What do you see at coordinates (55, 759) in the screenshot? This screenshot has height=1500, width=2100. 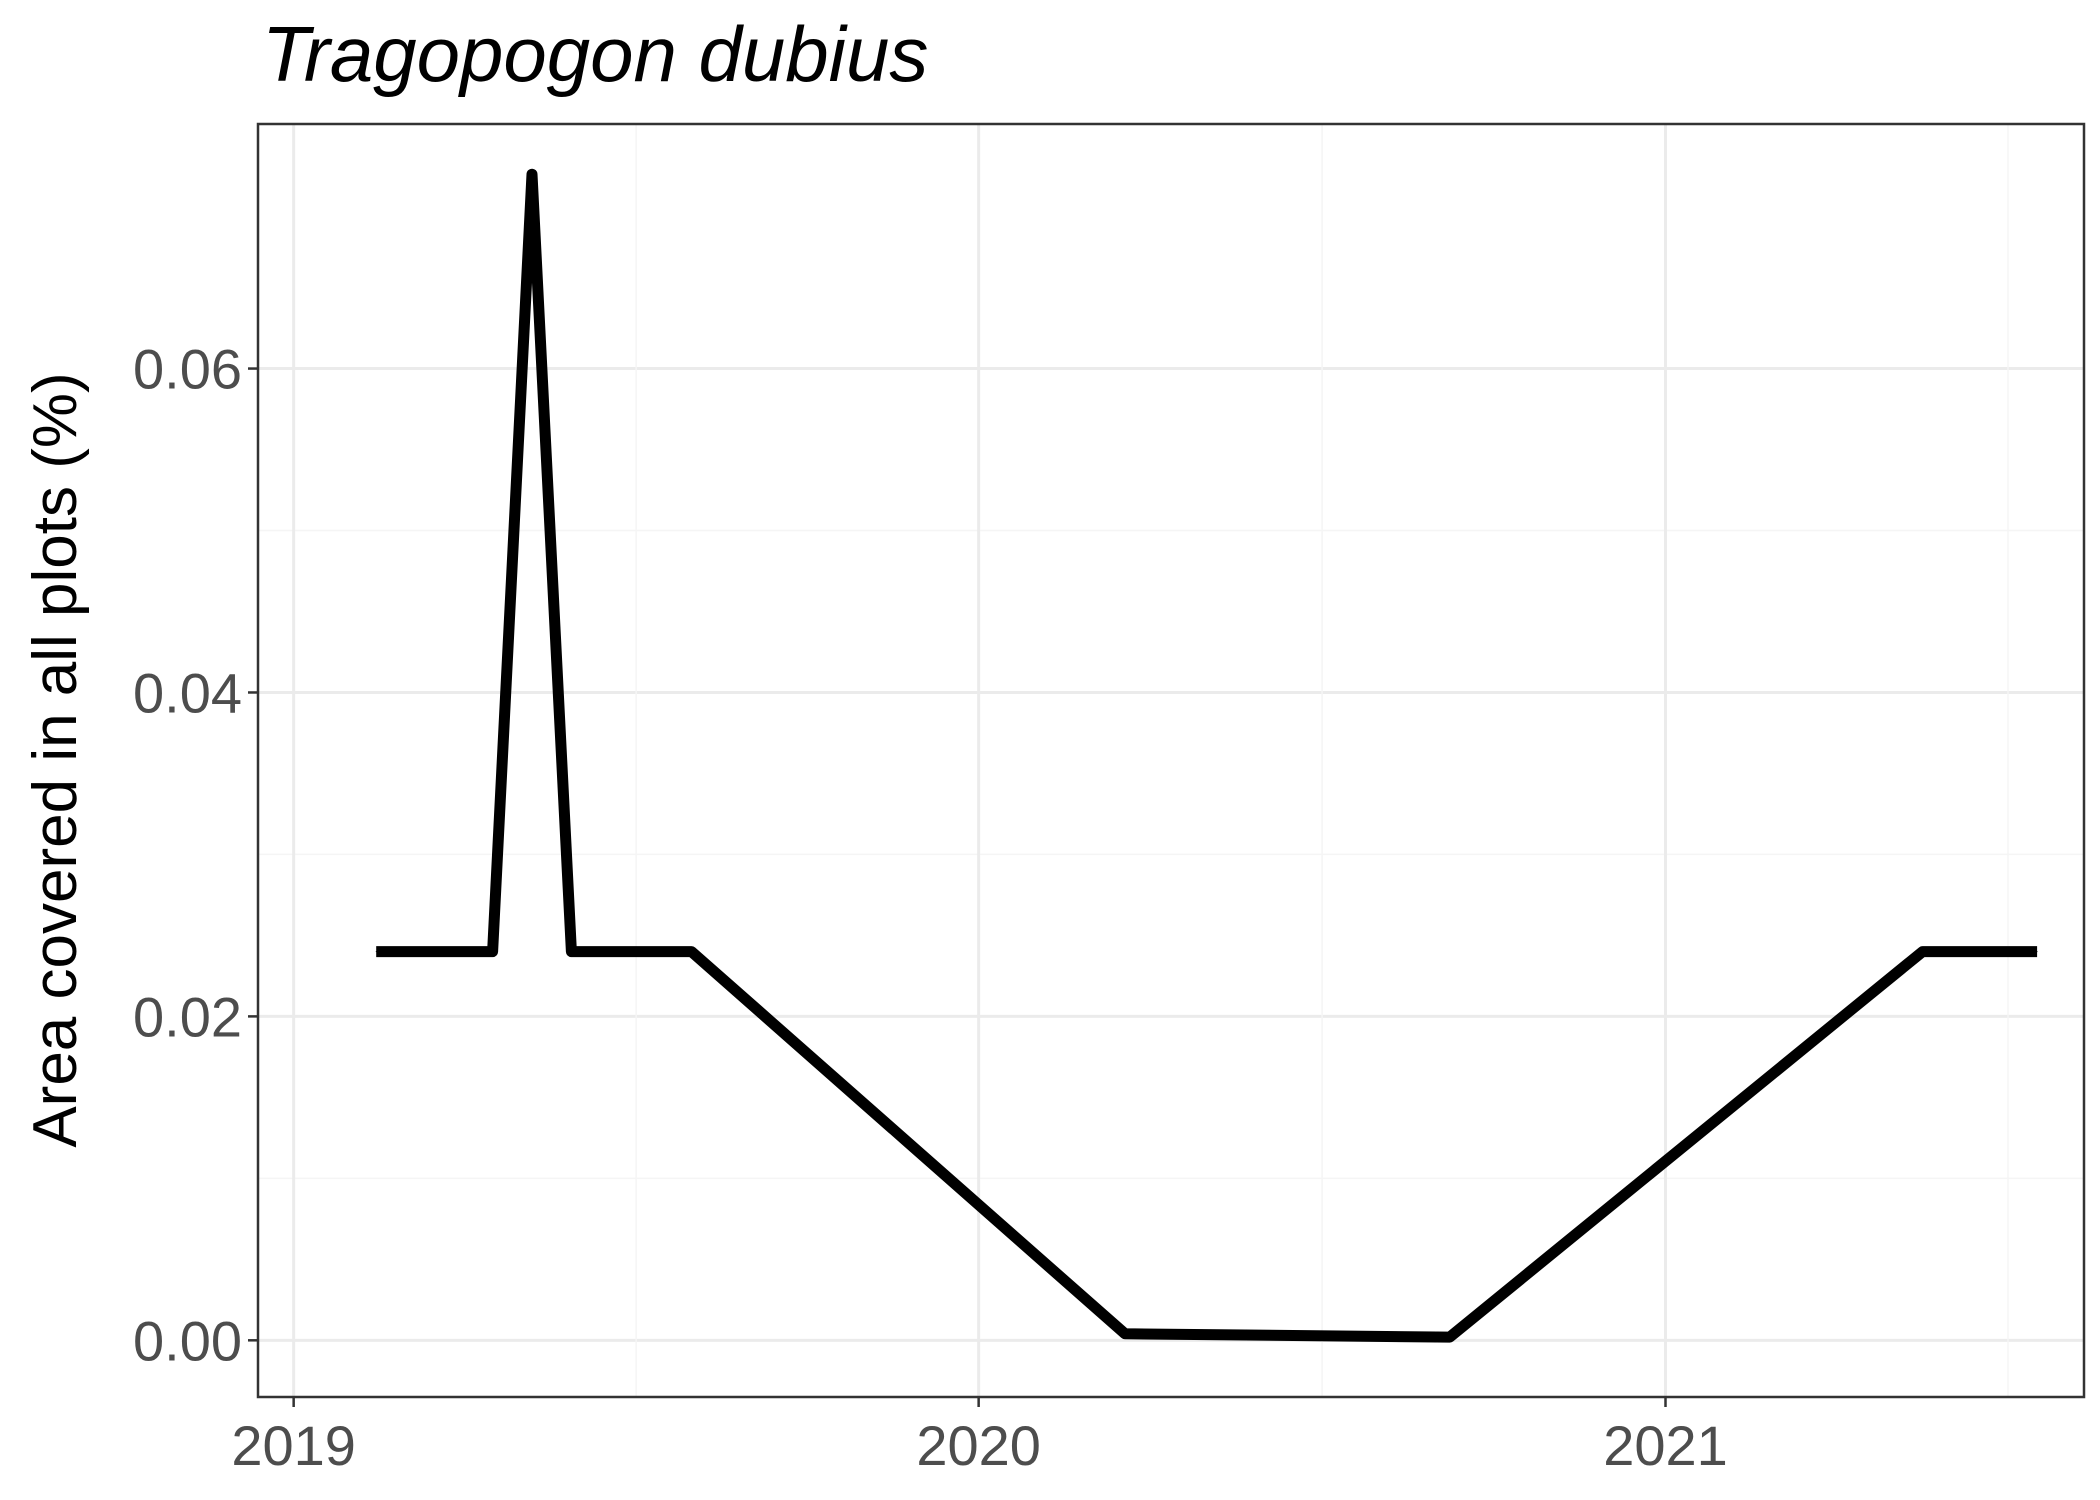 I see `y-axis-title: Area covered in all plots (%)` at bounding box center [55, 759].